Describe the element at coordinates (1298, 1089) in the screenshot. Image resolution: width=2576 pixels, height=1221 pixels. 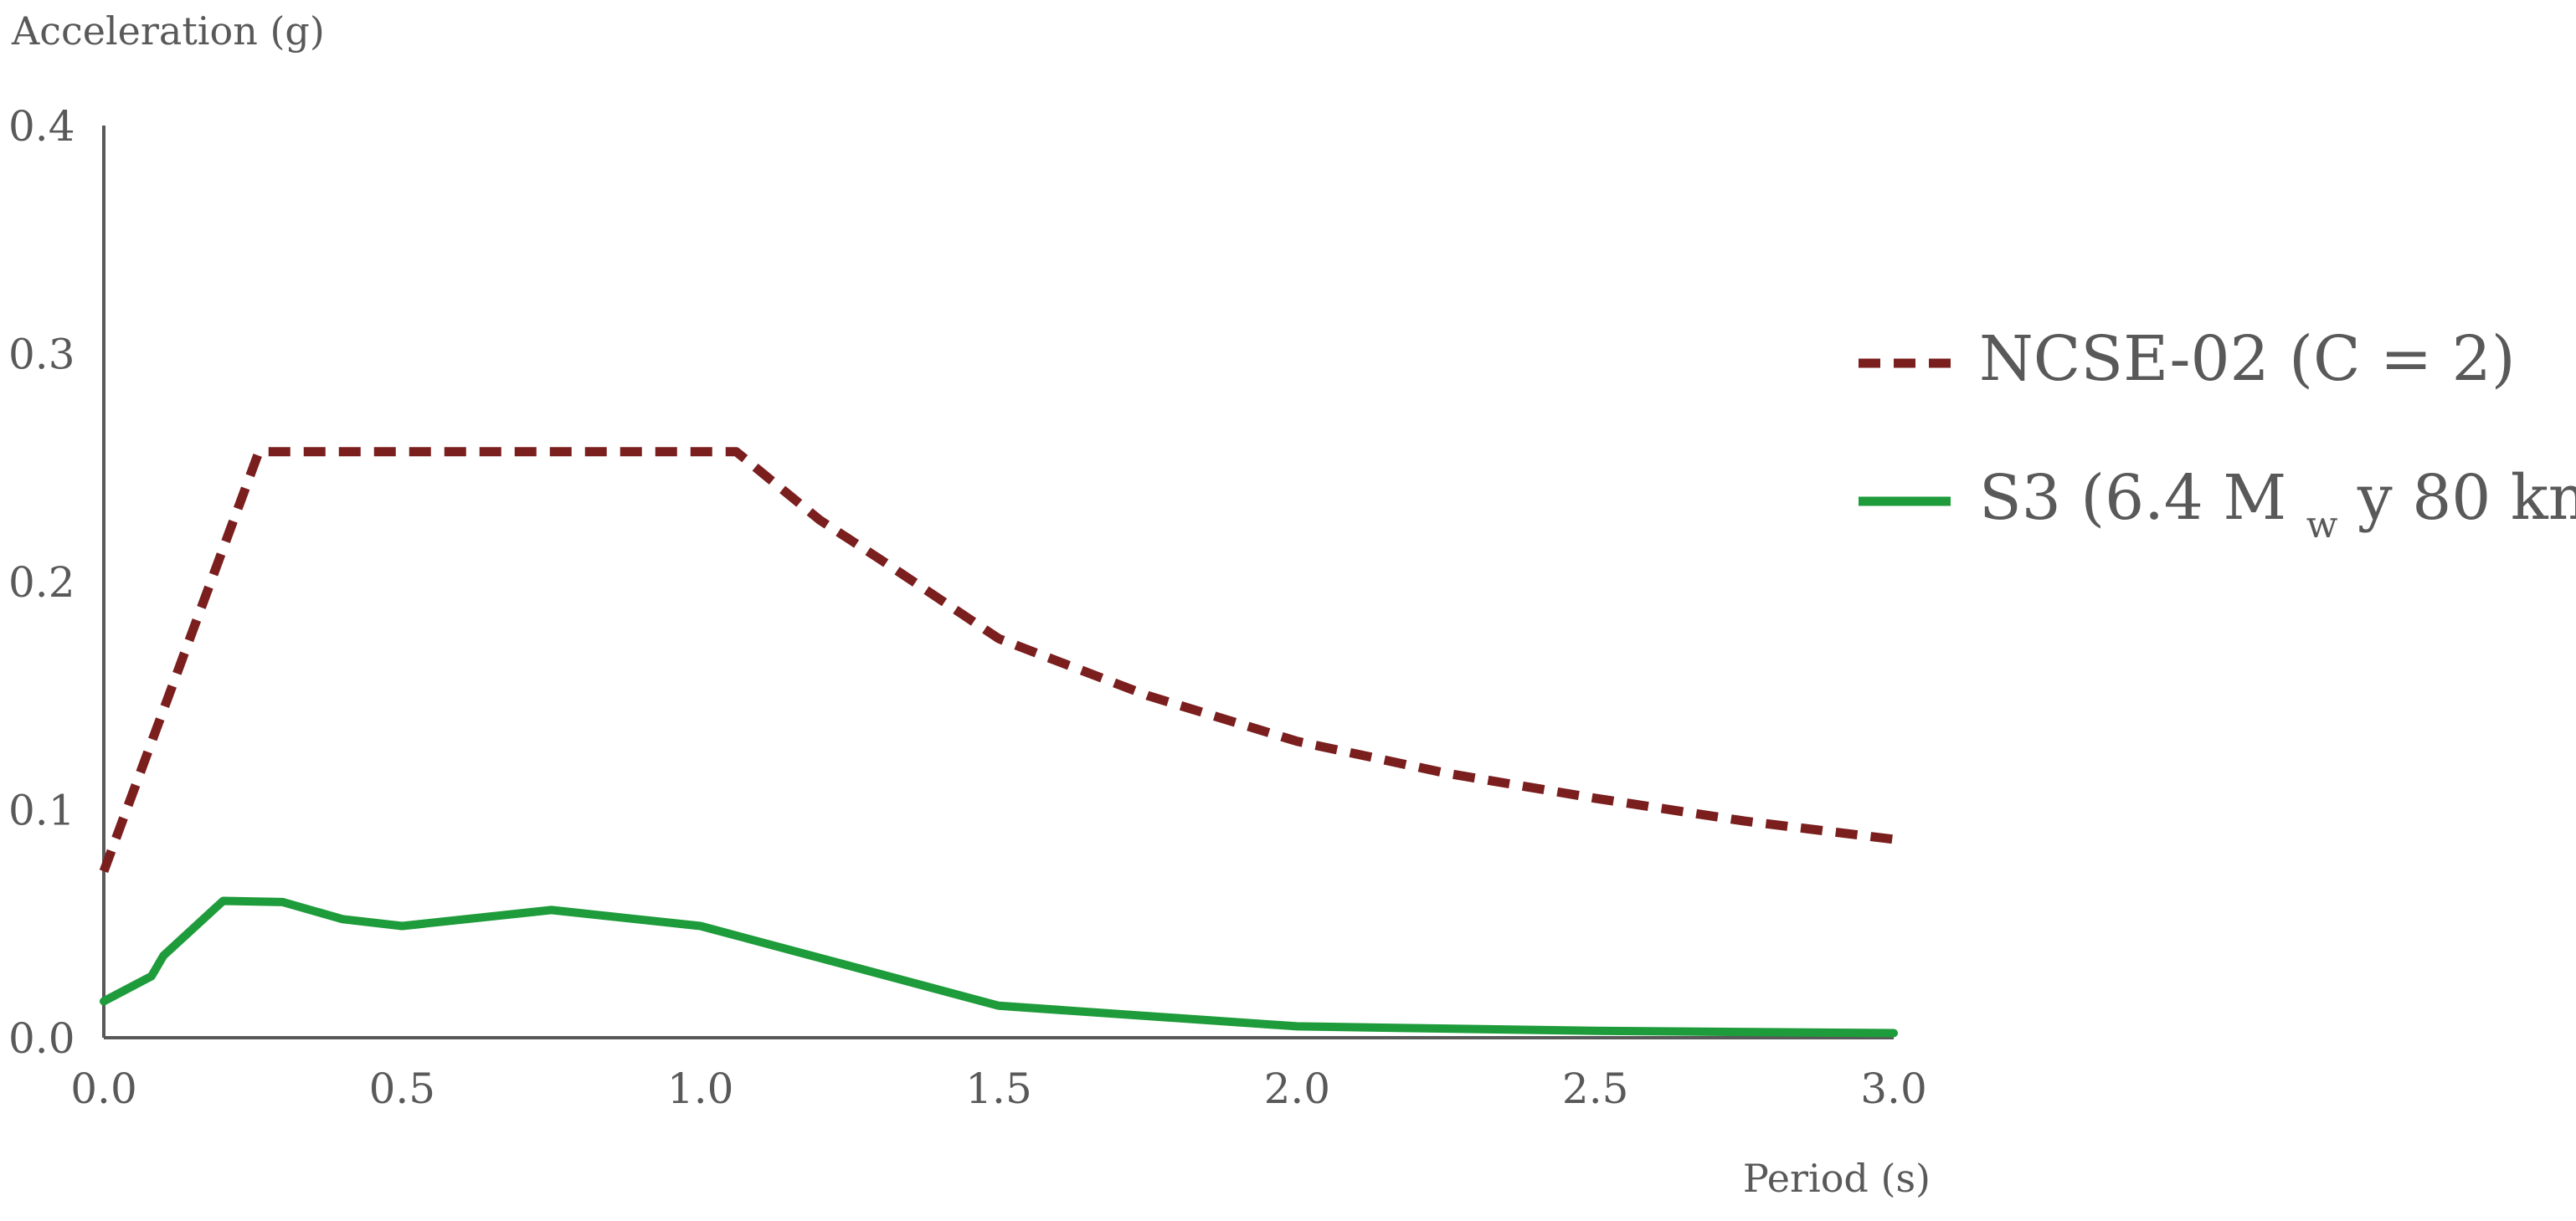
I see `x-tick-label: 2.0` at that location.